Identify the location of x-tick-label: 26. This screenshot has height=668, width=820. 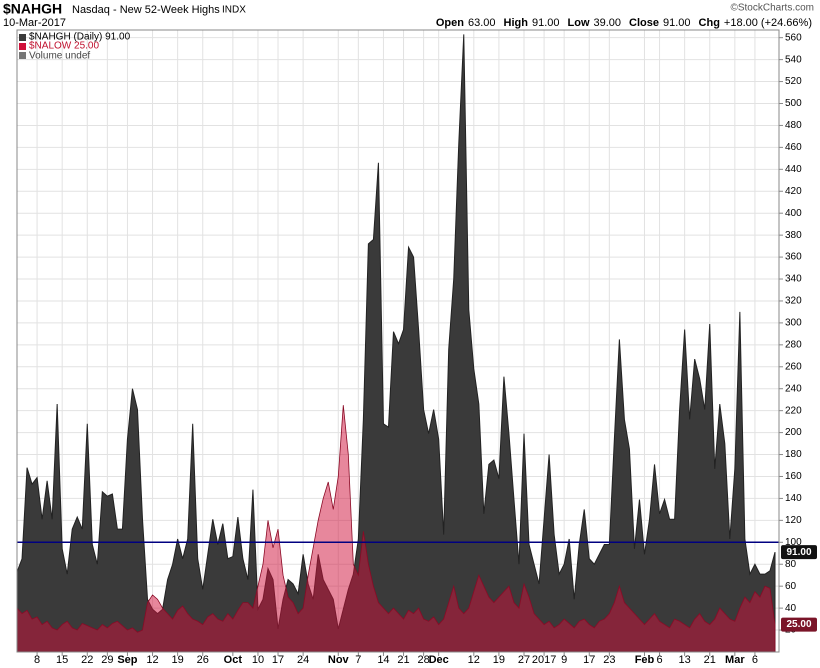
(203, 660).